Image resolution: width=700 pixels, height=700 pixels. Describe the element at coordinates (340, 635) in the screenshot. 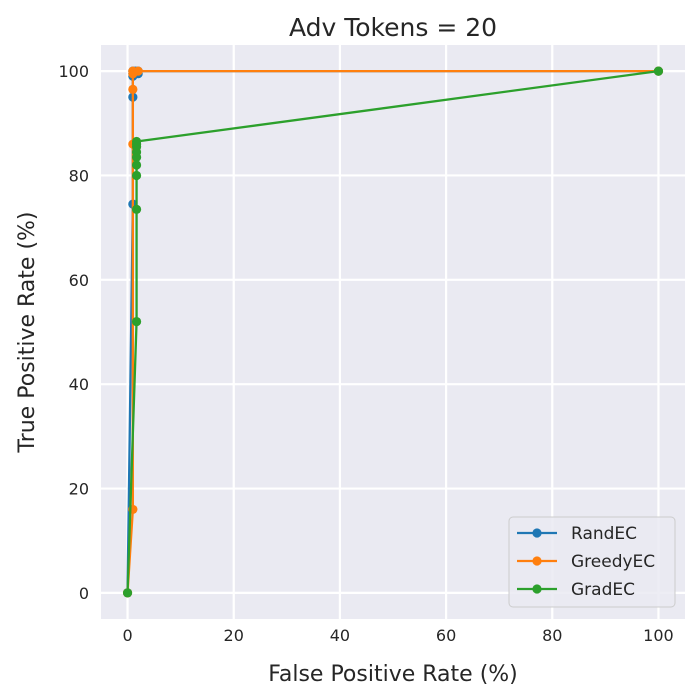

I see `x-tick-label-2: 40` at that location.